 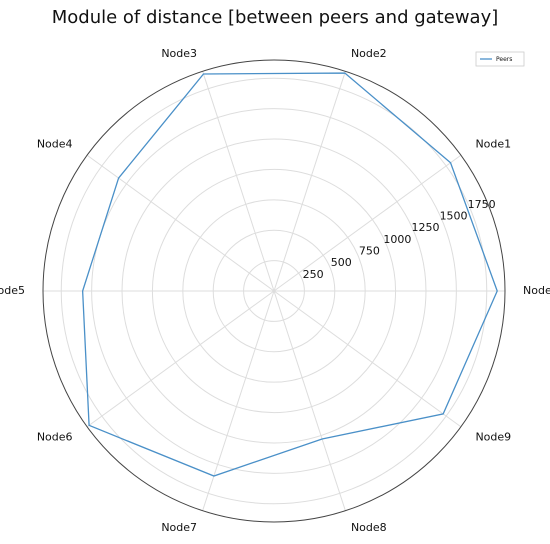 I want to click on r-tick-label: 1500, so click(x=454, y=216).